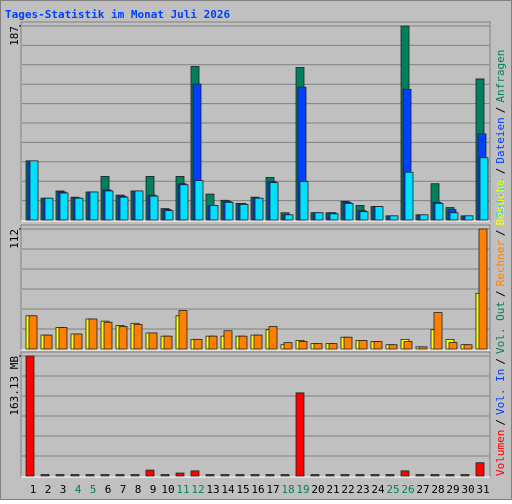  Describe the element at coordinates (500, 453) in the screenshot. I see `legend-item: Volumen` at that location.